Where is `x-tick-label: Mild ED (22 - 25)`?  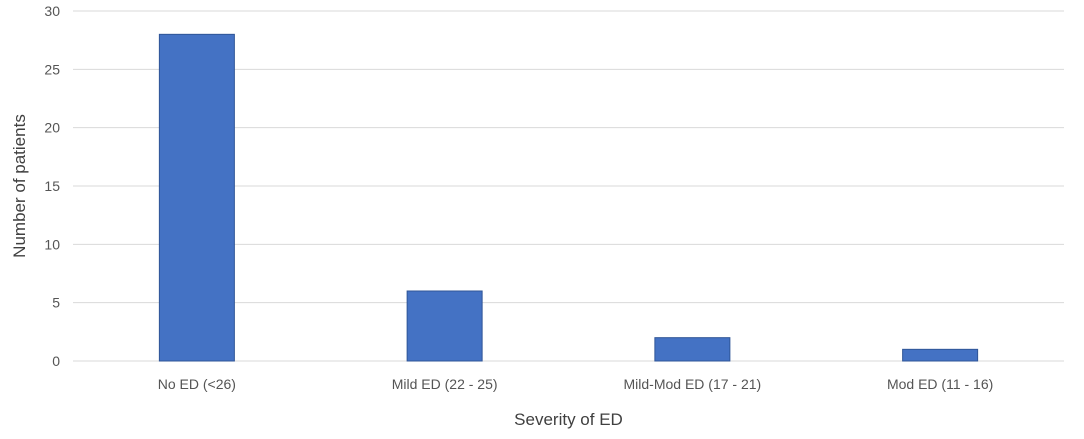 x-tick-label: Mild ED (22 - 25) is located at coordinates (445, 384).